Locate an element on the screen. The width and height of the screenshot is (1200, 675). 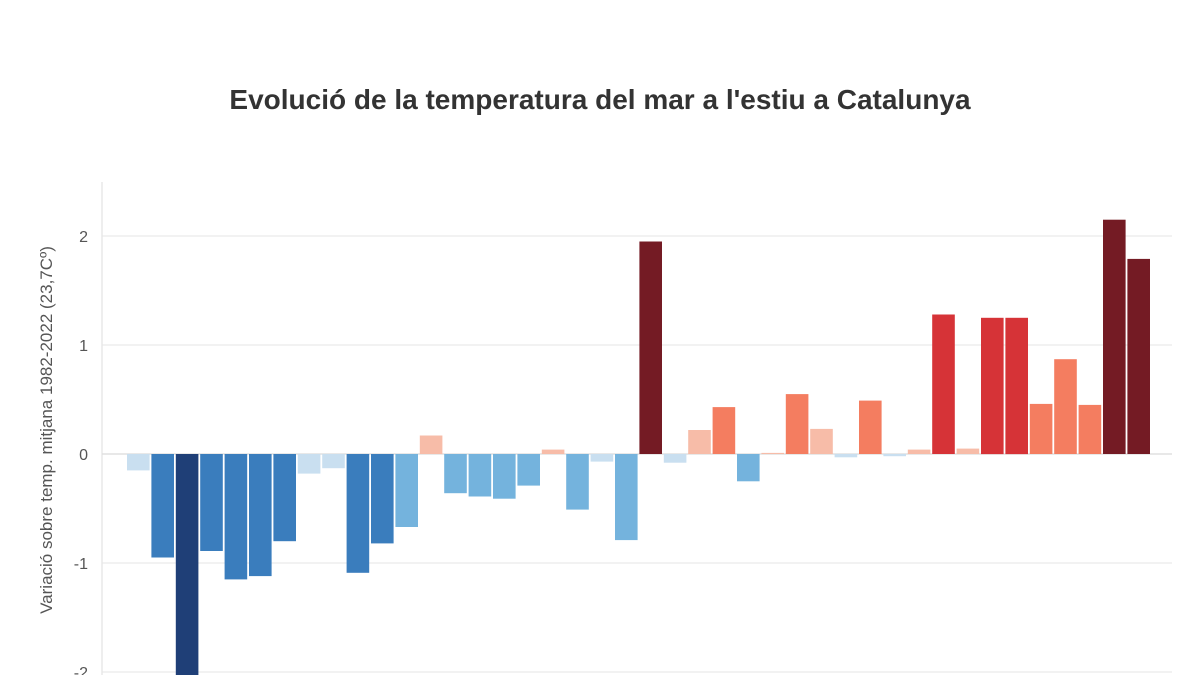
y-tick-label: 1 is located at coordinates (83, 346).